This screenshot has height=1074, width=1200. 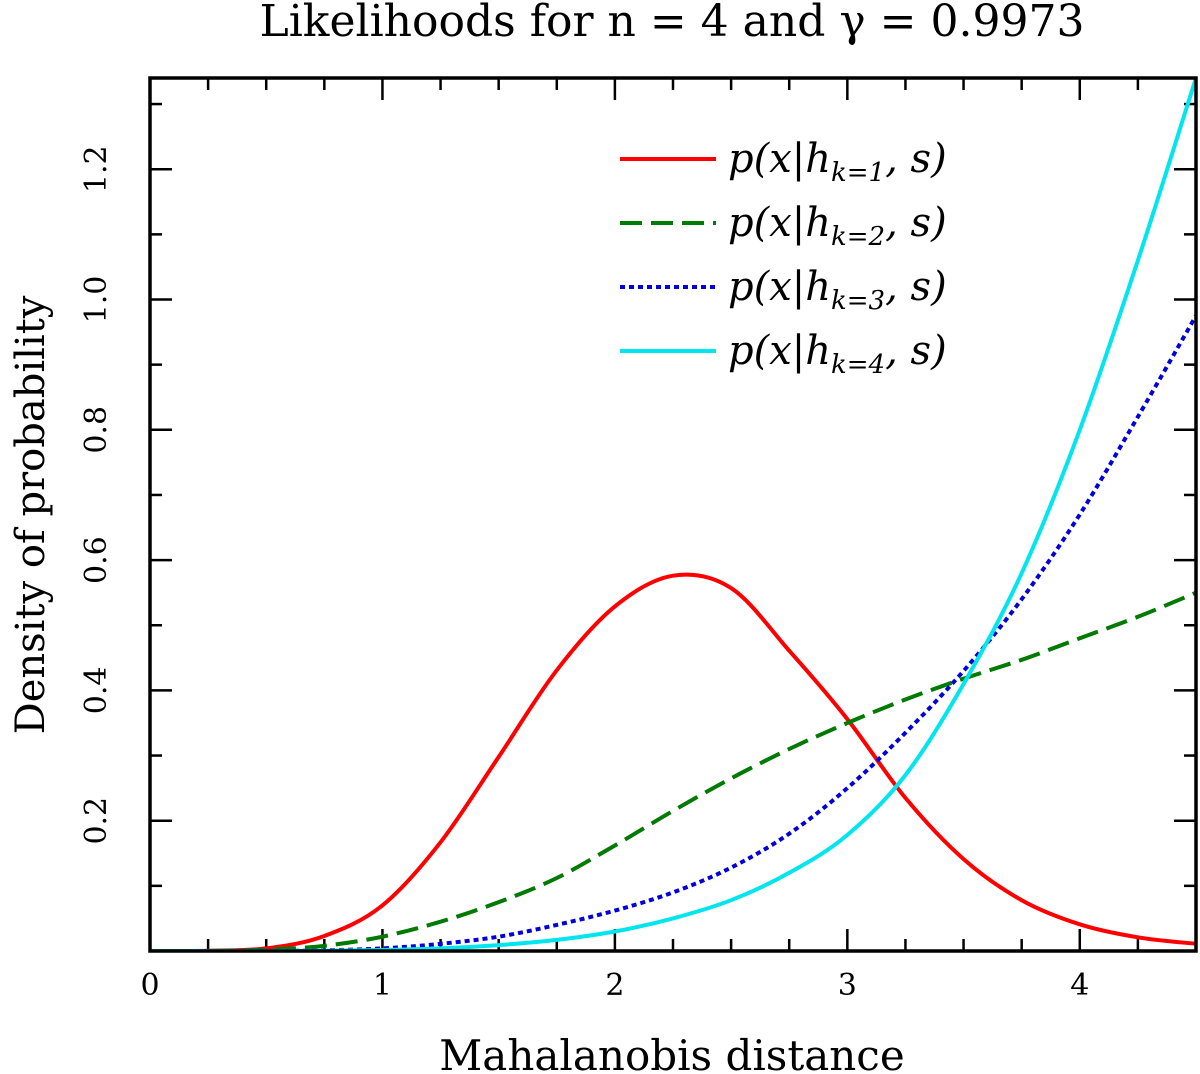 What do you see at coordinates (96, 691) in the screenshot?
I see `y-tick-label: 0.4` at bounding box center [96, 691].